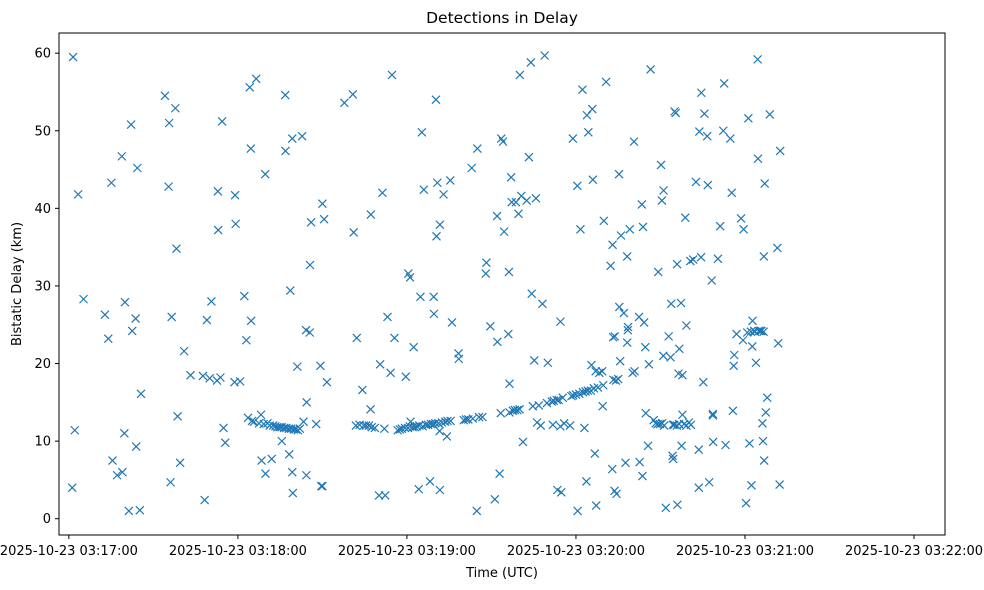  Describe the element at coordinates (745, 551) in the screenshot. I see `x-tick-label: 2025-10-23 03:21:00` at that location.